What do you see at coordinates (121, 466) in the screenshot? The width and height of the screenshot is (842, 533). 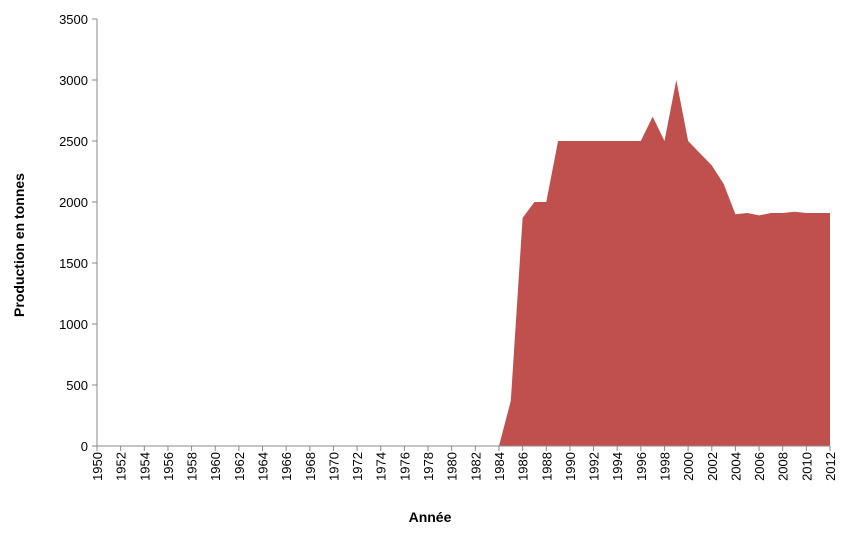 I see `x-tick-label: 1952` at bounding box center [121, 466].